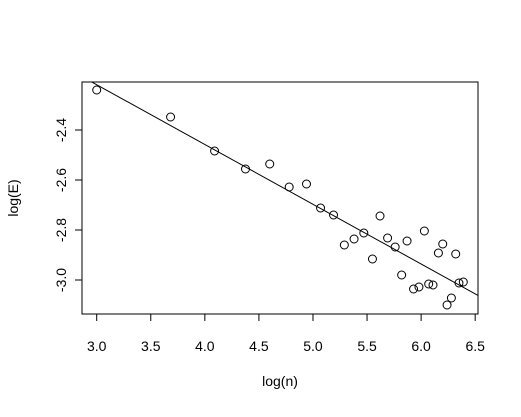  Describe the element at coordinates (61, 280) in the screenshot. I see `y-tick-label: -3.0` at that location.